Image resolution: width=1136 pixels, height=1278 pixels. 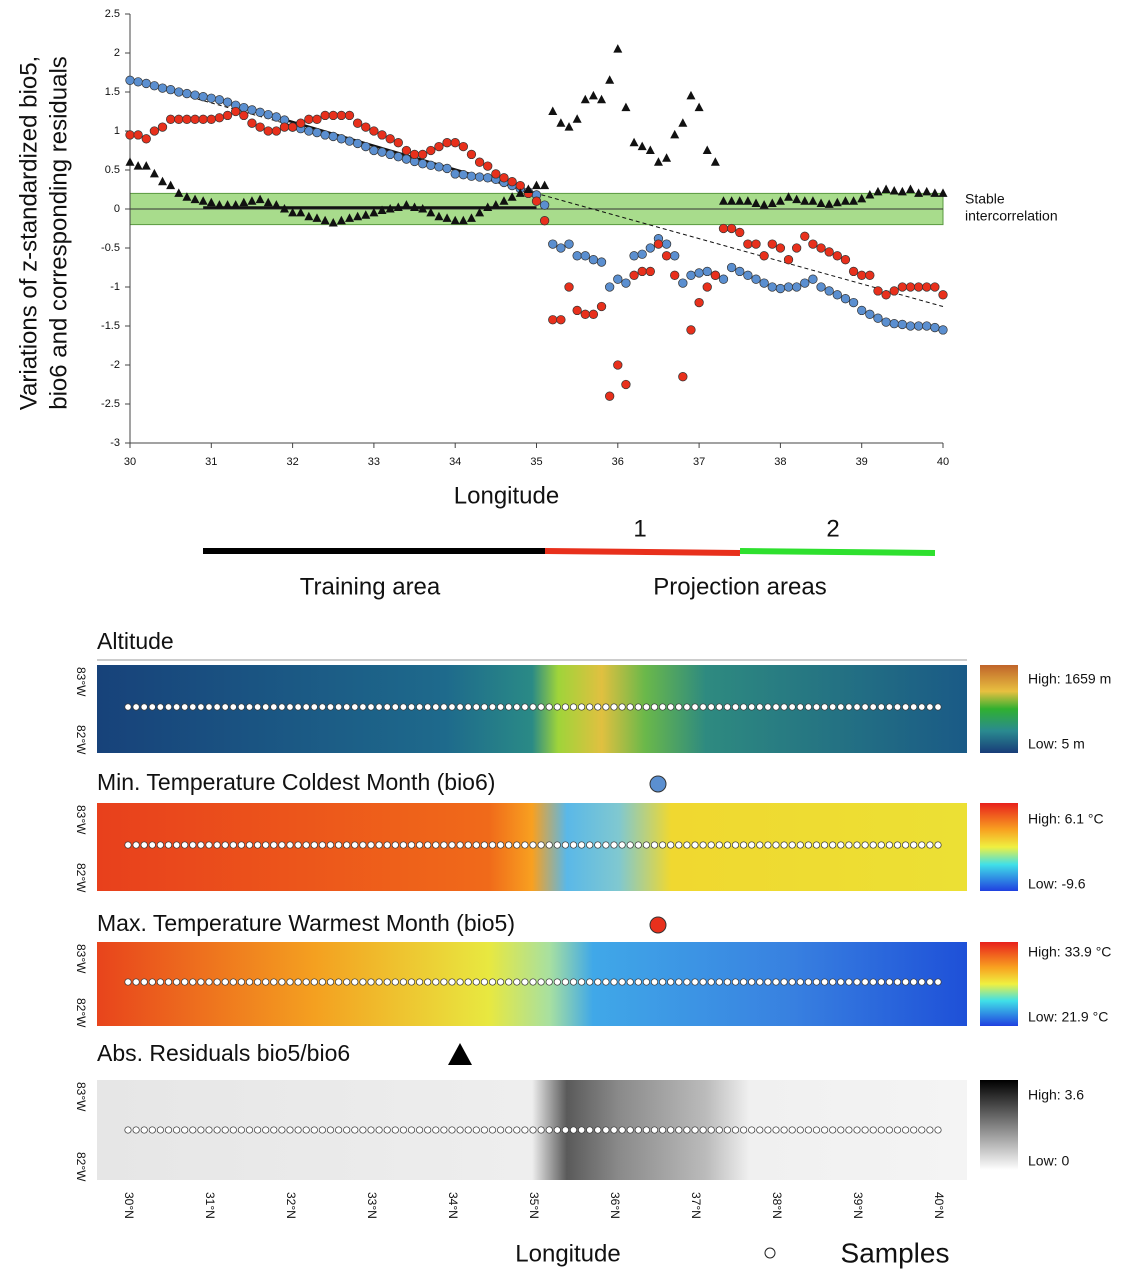 I want to click on samples-label: Samples, so click(x=895, y=1252).